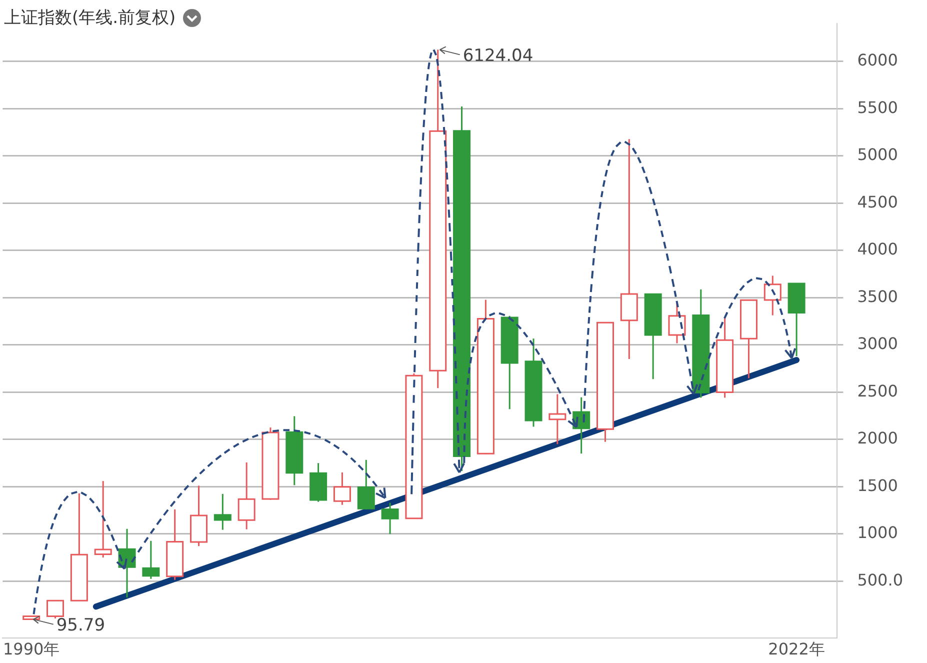 The image size is (927, 663). I want to click on y-tick-label: 3000, so click(877, 344).